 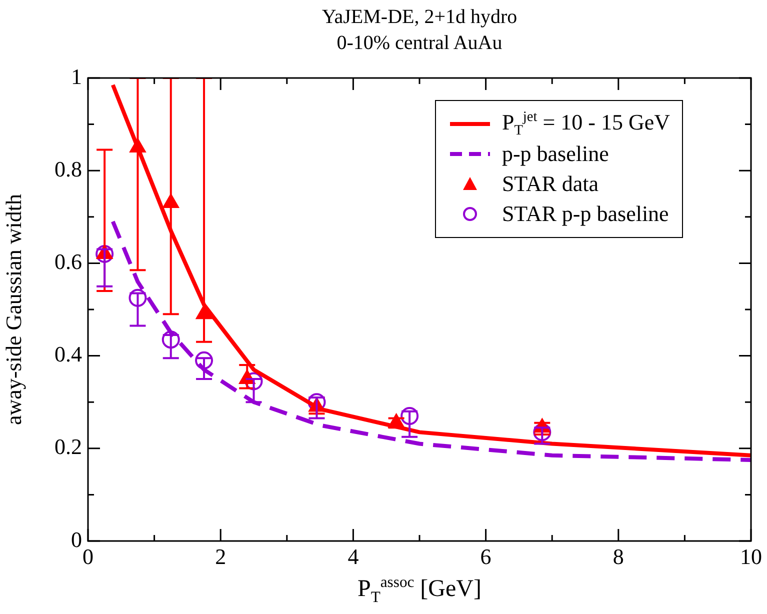 I want to click on legend-label: STAR p-p baseline, so click(x=585, y=214).